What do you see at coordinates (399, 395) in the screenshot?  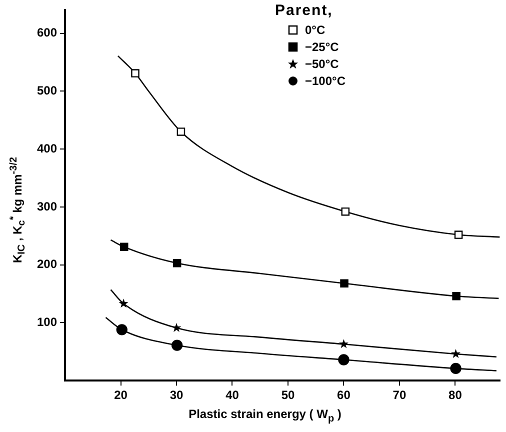 I see `x-tick-label: 70` at bounding box center [399, 395].